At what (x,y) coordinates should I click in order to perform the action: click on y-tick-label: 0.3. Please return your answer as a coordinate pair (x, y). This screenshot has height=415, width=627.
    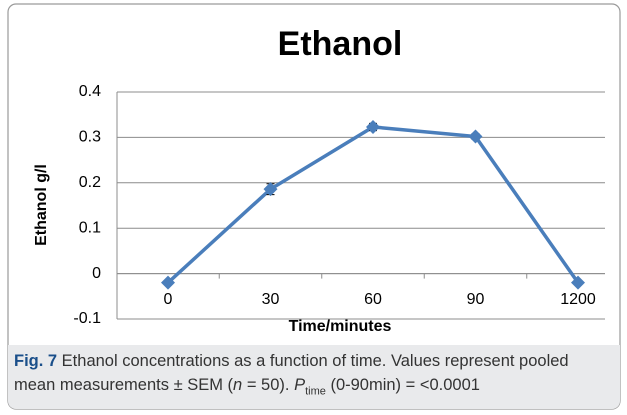
    Looking at the image, I should click on (90, 137).